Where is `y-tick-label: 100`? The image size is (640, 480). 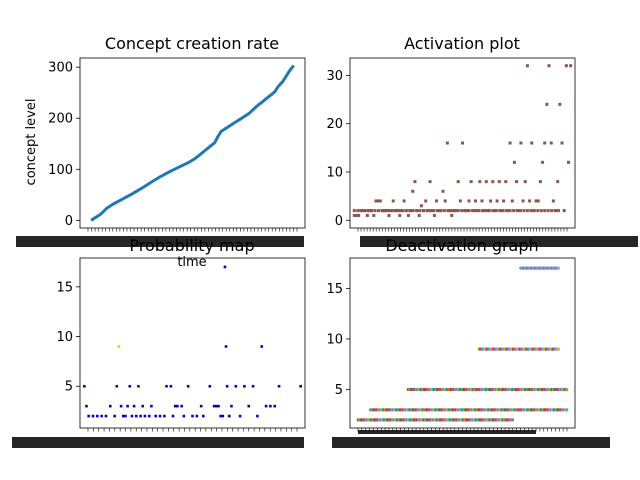
y-tick-label: 100 is located at coordinates (60, 170).